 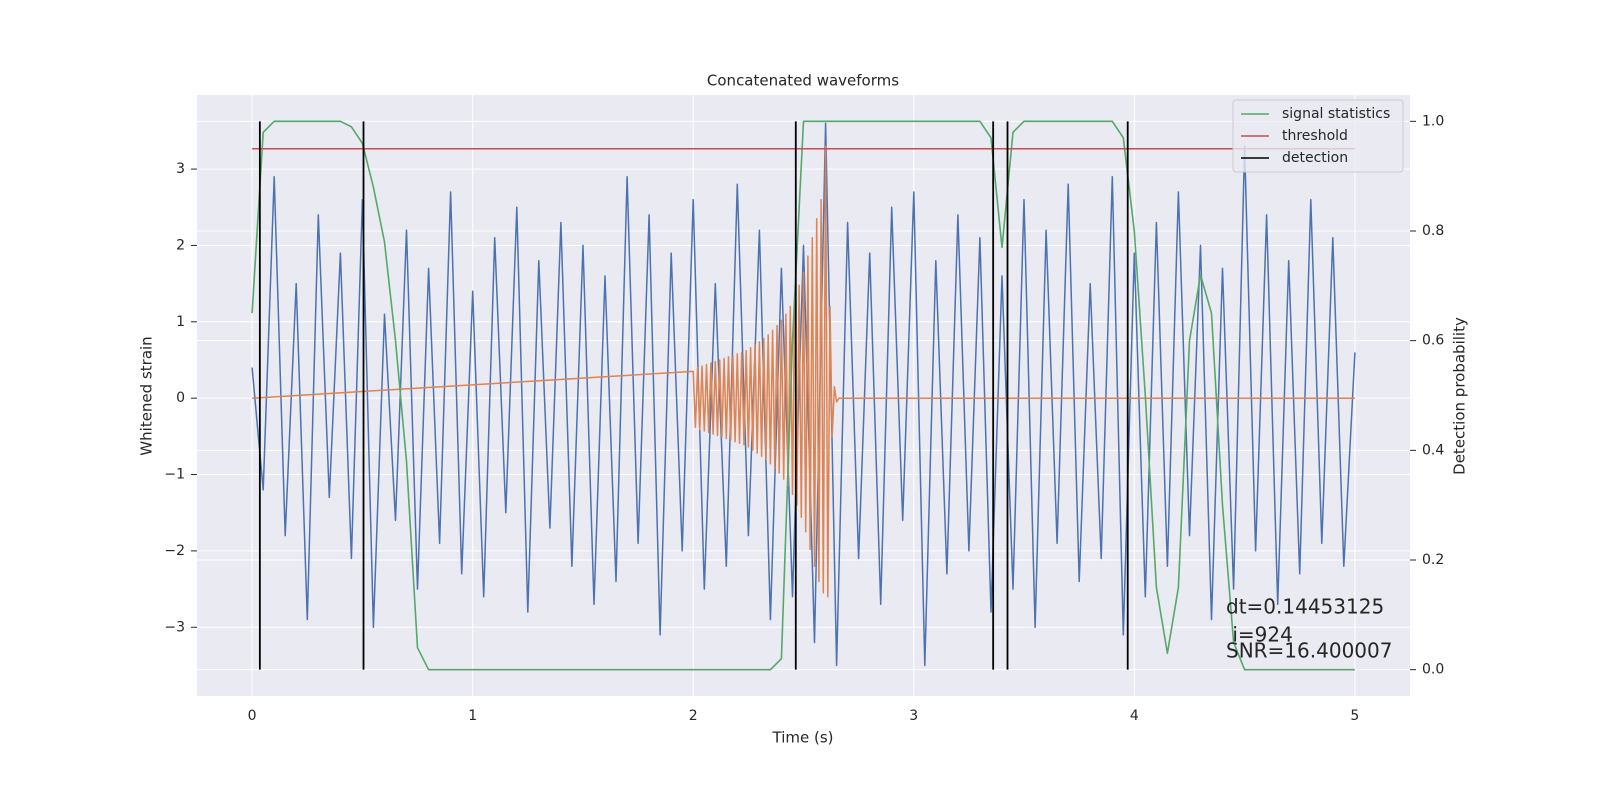 I want to click on y-tick-label: −3, so click(x=174, y=627).